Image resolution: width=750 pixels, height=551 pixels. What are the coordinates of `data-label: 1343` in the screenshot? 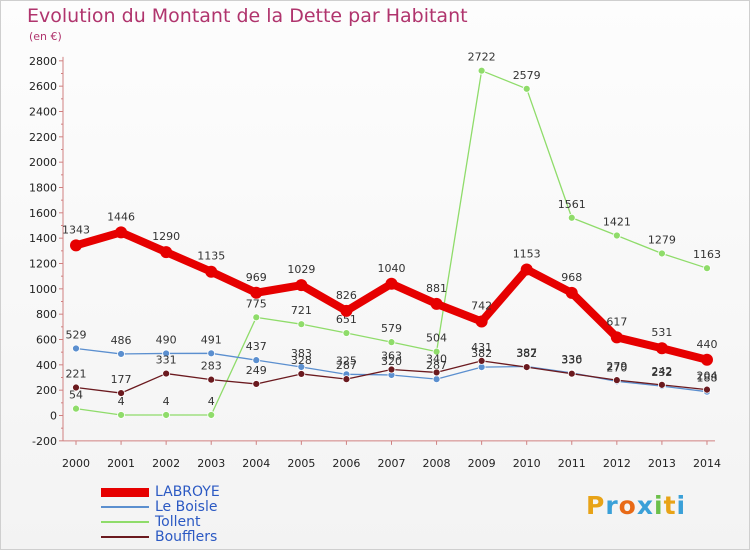 It's located at (76, 229).